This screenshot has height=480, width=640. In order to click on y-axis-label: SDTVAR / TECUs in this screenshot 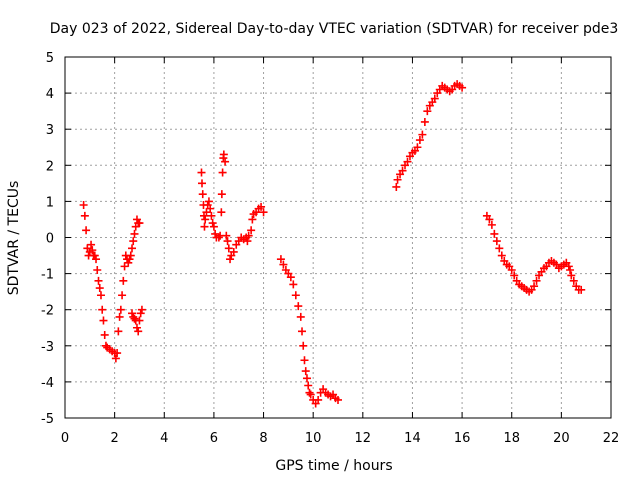, I will do `click(14, 238)`.